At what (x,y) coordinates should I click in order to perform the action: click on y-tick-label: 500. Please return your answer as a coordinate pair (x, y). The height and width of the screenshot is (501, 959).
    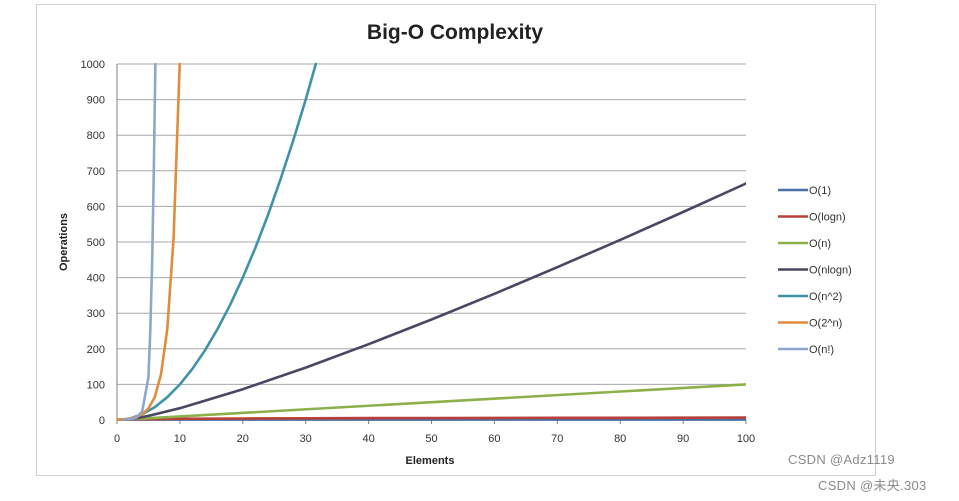
    Looking at the image, I should click on (96, 243).